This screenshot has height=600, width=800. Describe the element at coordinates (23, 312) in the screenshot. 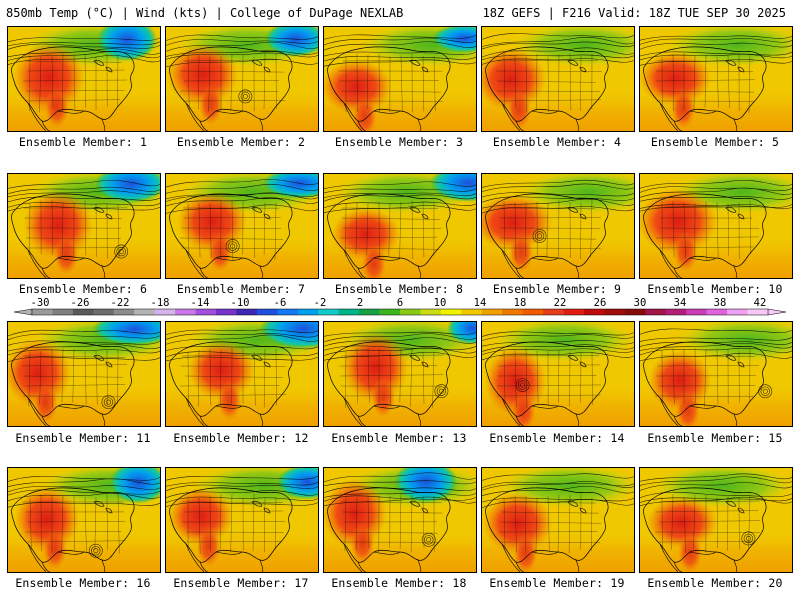

I see `scale-min-arrow` at that location.